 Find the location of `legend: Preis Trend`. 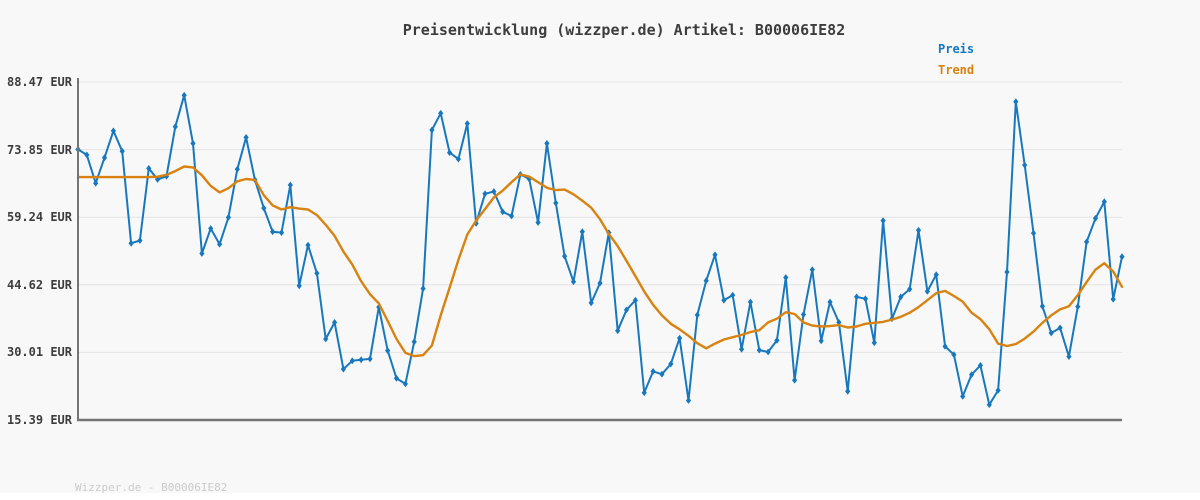

legend: Preis Trend is located at coordinates (956, 60).